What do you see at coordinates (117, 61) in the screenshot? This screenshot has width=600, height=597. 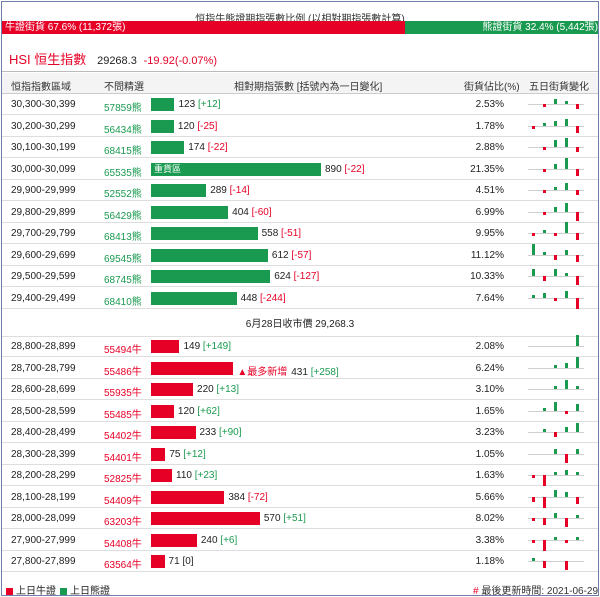 I see `index-price: 29268.3` at bounding box center [117, 61].